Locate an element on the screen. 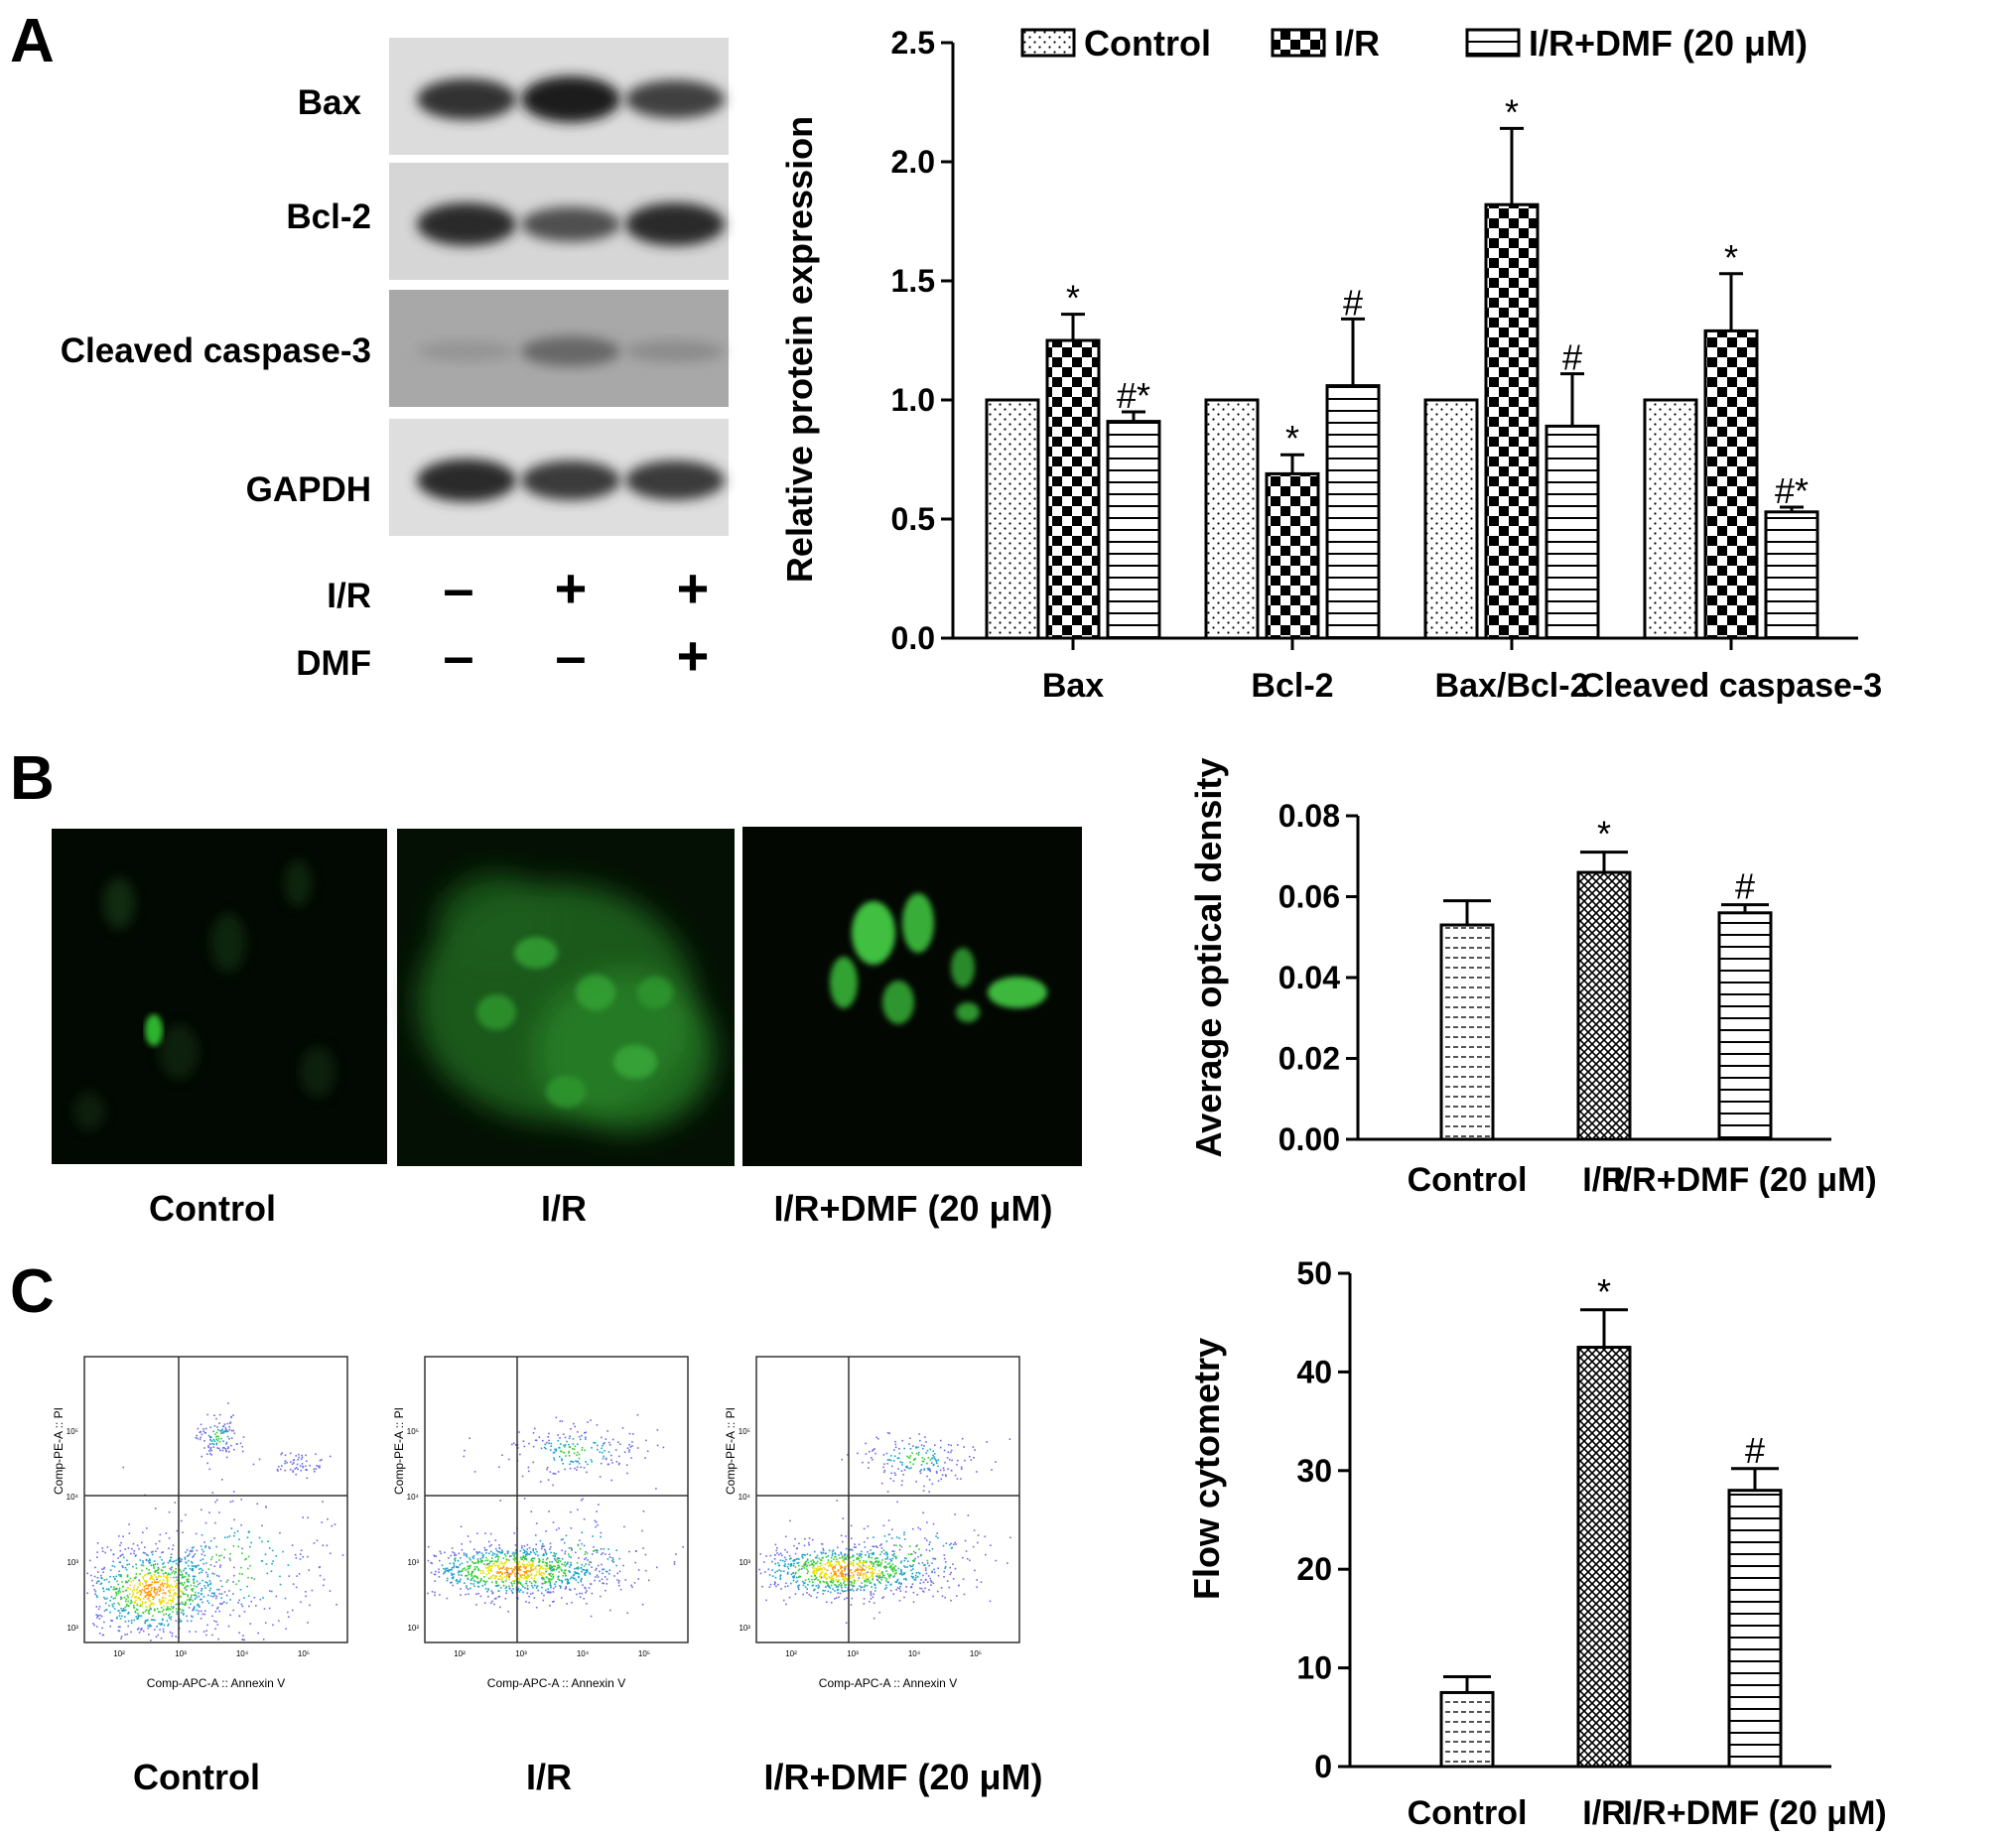 This screenshot has height=1837, width=2016. x-tick-label: Bax is located at coordinates (1073, 686).